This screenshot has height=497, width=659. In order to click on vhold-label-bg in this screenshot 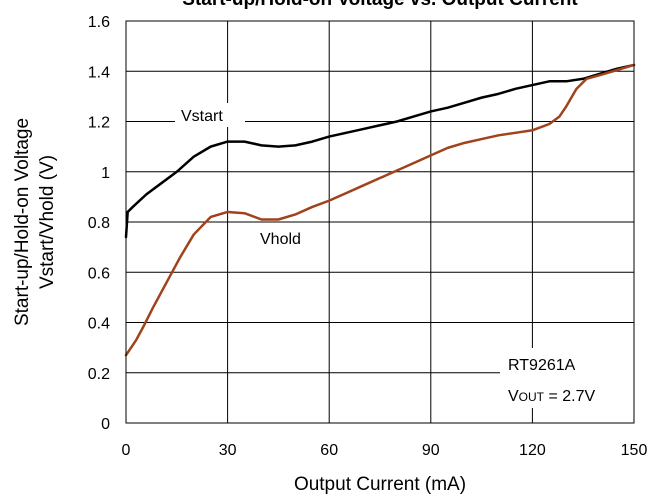, I will do `click(287, 238)`.